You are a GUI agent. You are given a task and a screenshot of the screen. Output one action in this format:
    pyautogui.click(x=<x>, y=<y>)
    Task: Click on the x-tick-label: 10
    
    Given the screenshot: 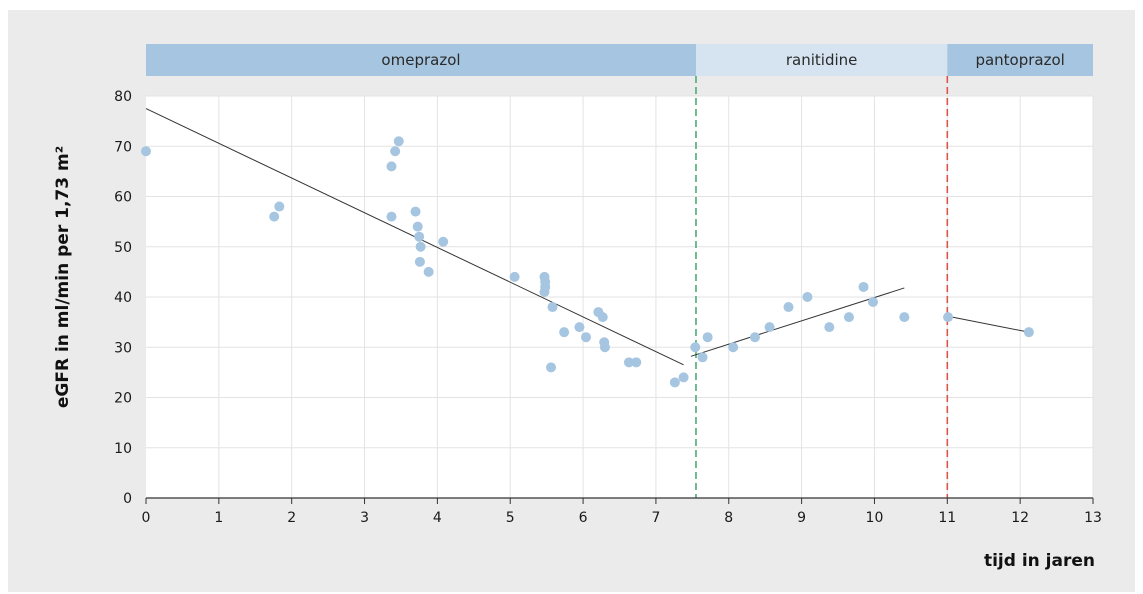 What is the action you would take?
    pyautogui.click(x=875, y=518)
    